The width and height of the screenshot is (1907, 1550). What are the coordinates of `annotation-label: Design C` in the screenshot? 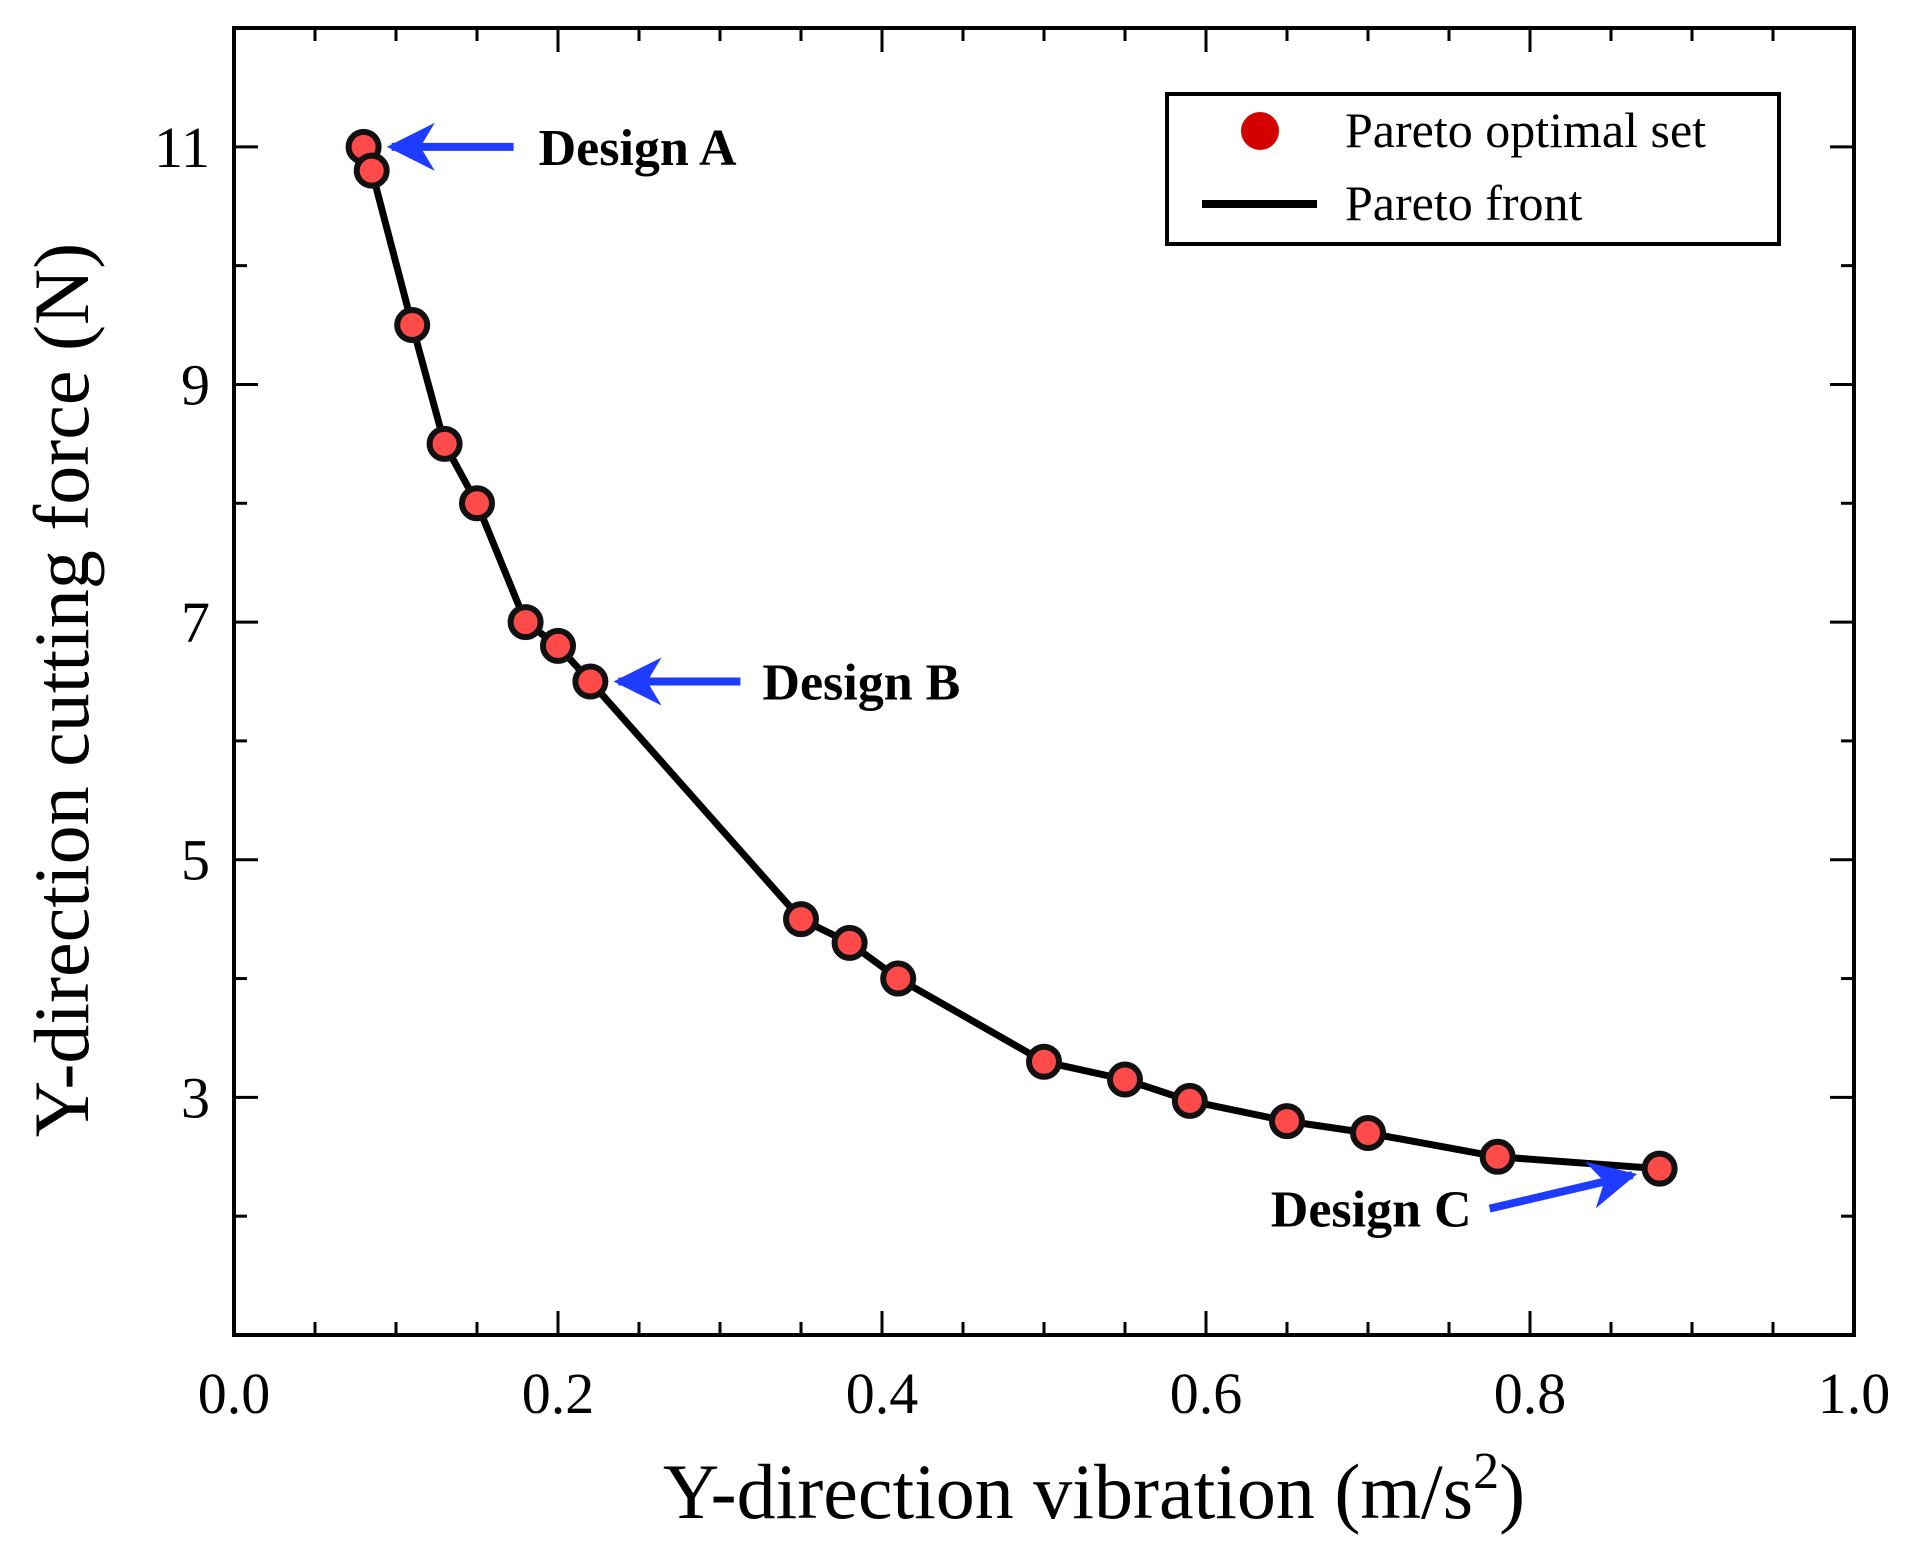 It's located at (1371, 1210).